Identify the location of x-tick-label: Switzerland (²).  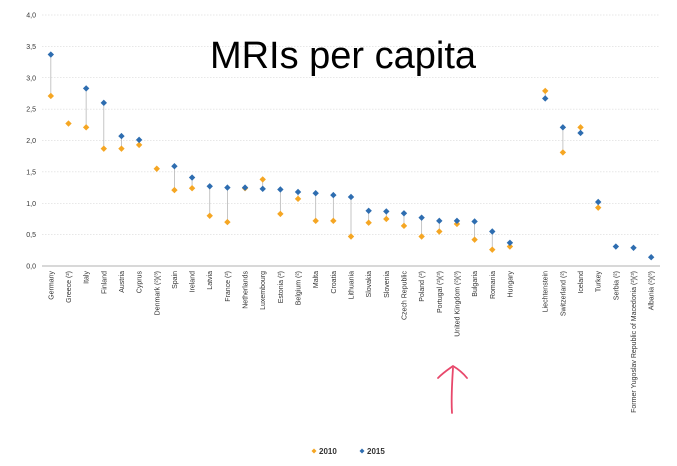
(563, 293).